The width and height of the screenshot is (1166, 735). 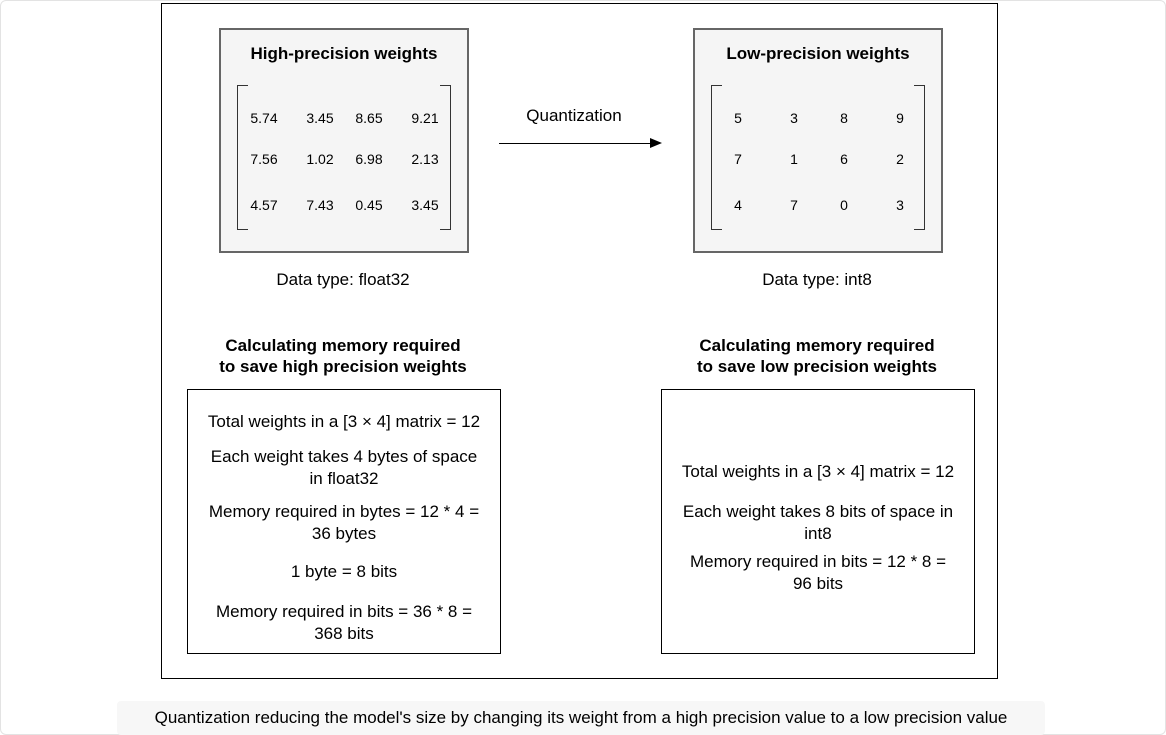 What do you see at coordinates (900, 118) in the screenshot?
I see `matrix-cell: 9` at bounding box center [900, 118].